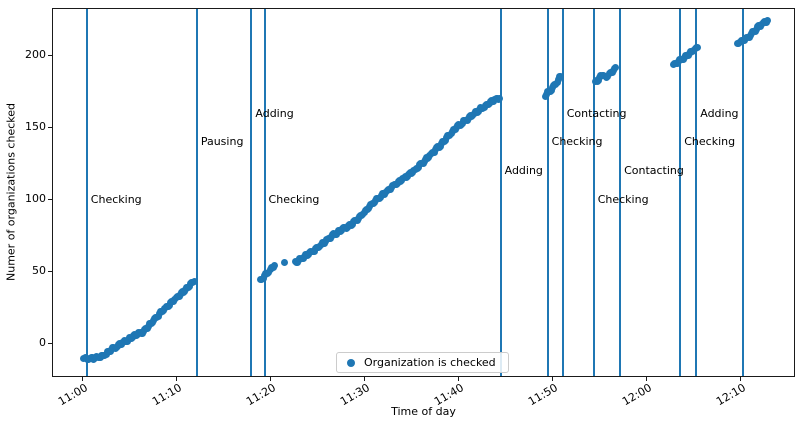  Describe the element at coordinates (42, 343) in the screenshot. I see `y-tick-label-0: 0` at that location.